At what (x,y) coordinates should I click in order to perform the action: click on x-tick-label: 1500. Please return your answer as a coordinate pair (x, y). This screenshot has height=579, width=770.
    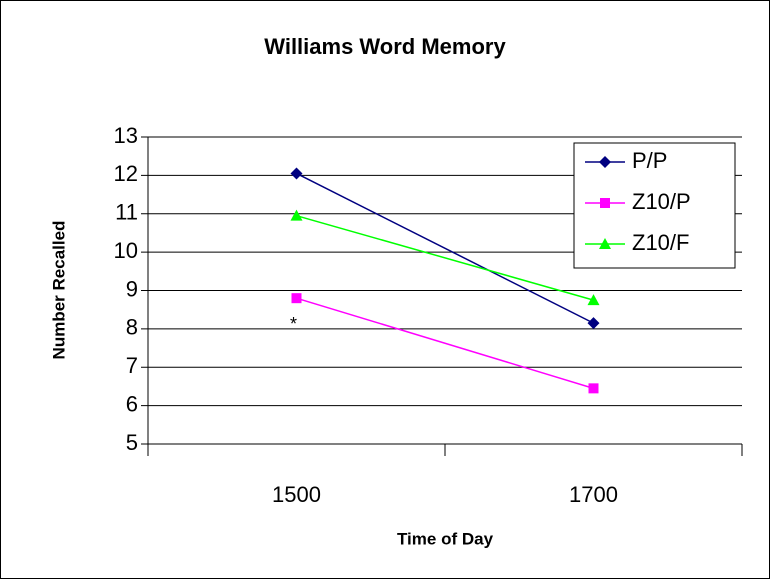
    Looking at the image, I should click on (296, 494).